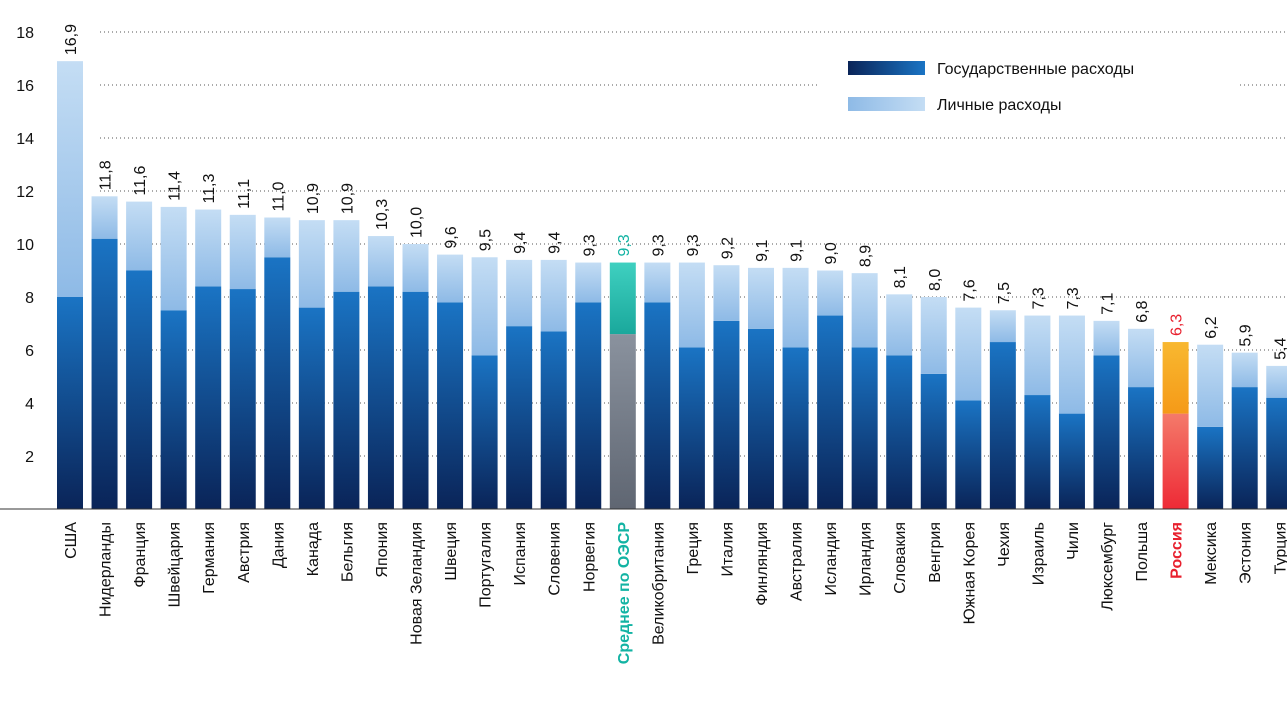 The width and height of the screenshot is (1287, 712). What do you see at coordinates (762, 564) in the screenshot?
I see `x-tick-label: Финляндия` at bounding box center [762, 564].